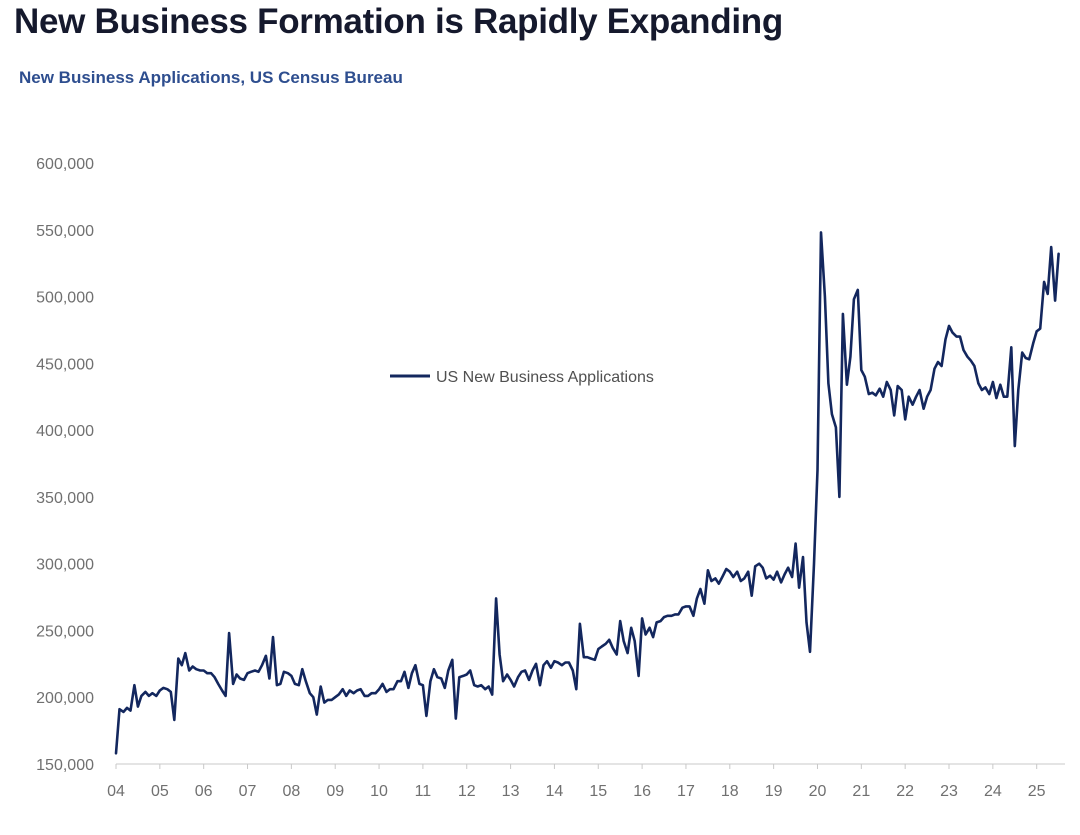 This screenshot has height=835, width=1080. I want to click on y-tick-label: 550,000, so click(65, 231).